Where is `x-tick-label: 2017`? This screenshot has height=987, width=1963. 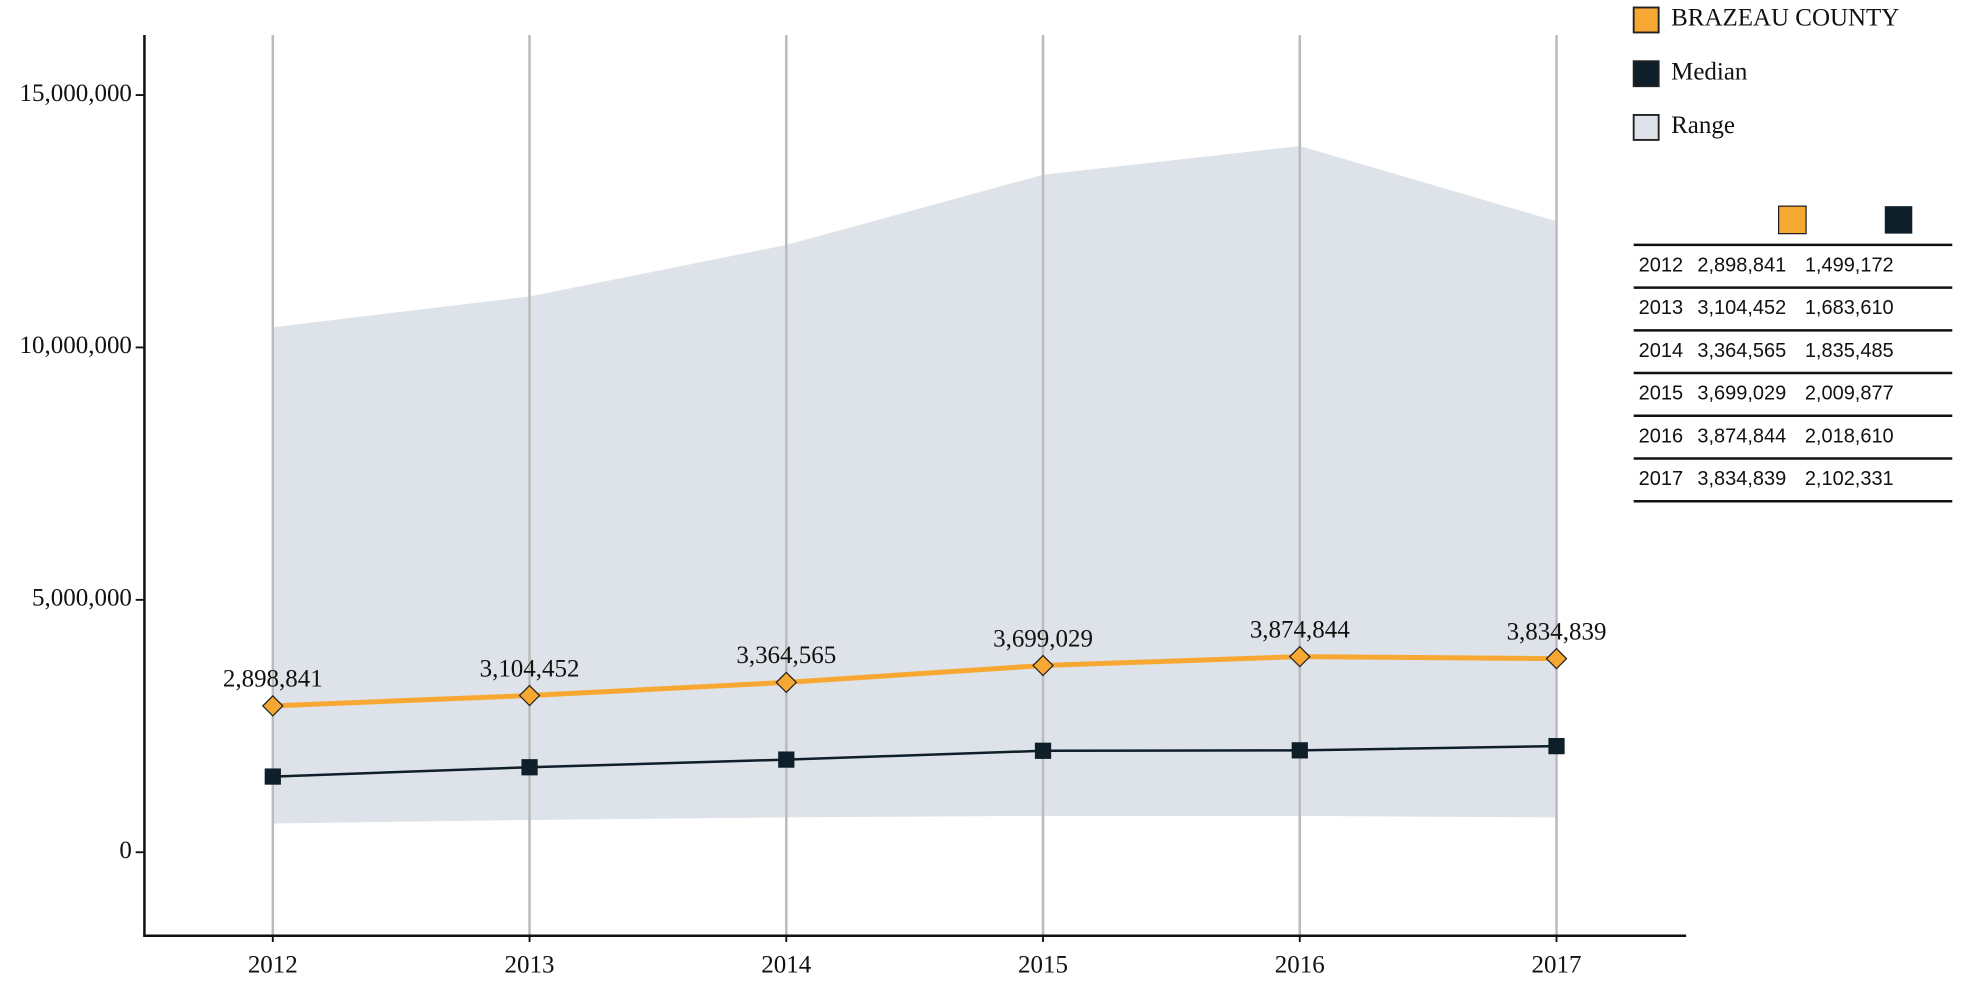 x-tick-label: 2017 is located at coordinates (1557, 965).